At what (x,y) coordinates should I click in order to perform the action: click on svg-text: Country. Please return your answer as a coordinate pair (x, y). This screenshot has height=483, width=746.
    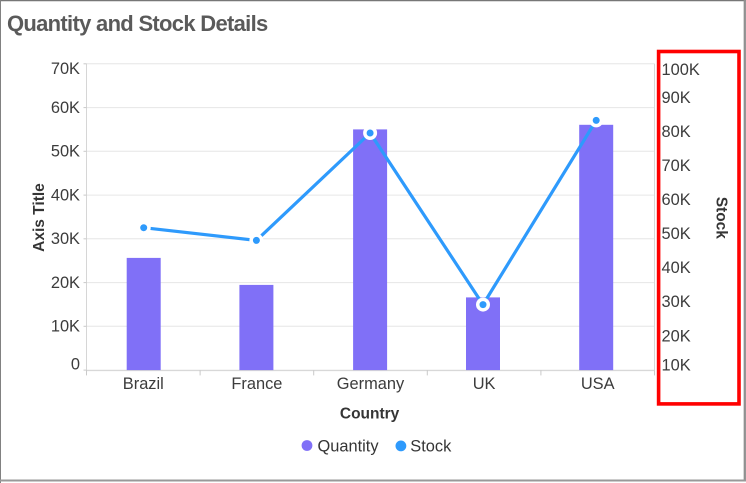
    Looking at the image, I should click on (370, 414).